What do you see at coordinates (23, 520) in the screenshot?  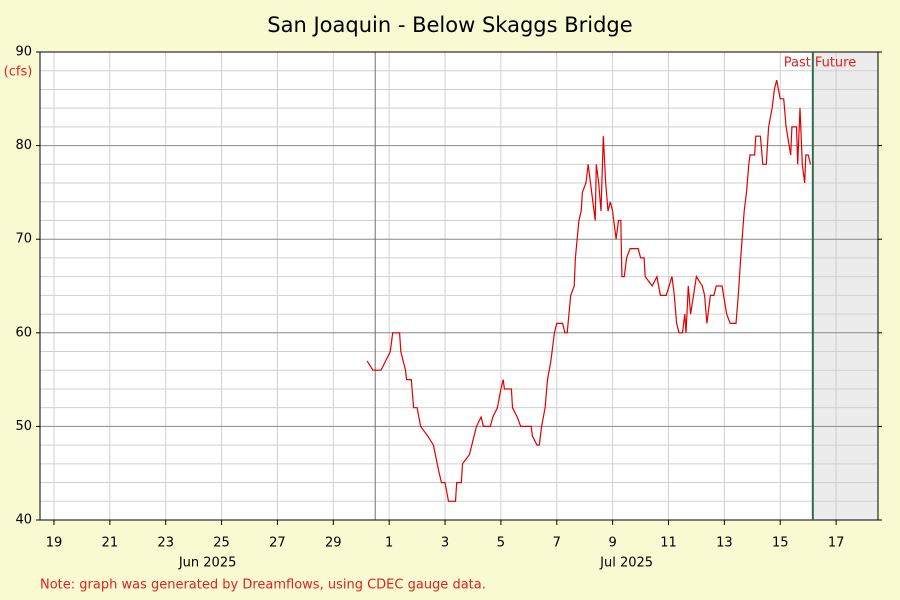 I see `y-tick-label: 40` at bounding box center [23, 520].